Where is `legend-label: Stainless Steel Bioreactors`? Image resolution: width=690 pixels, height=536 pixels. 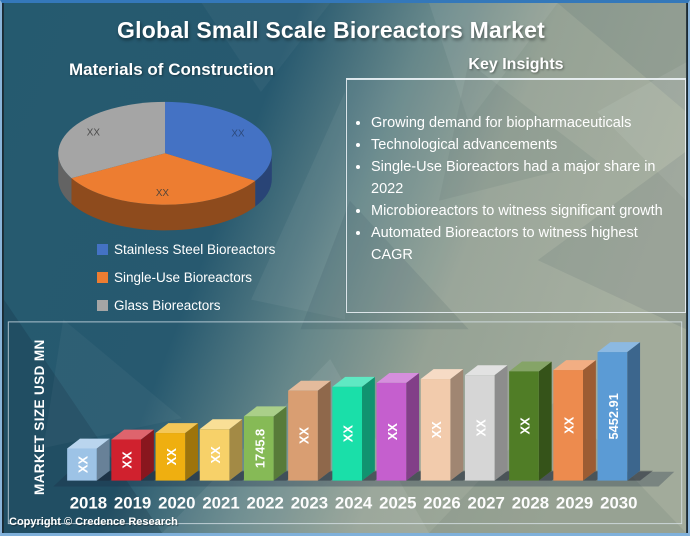
legend-label: Stainless Steel Bioreactors is located at coordinates (195, 249).